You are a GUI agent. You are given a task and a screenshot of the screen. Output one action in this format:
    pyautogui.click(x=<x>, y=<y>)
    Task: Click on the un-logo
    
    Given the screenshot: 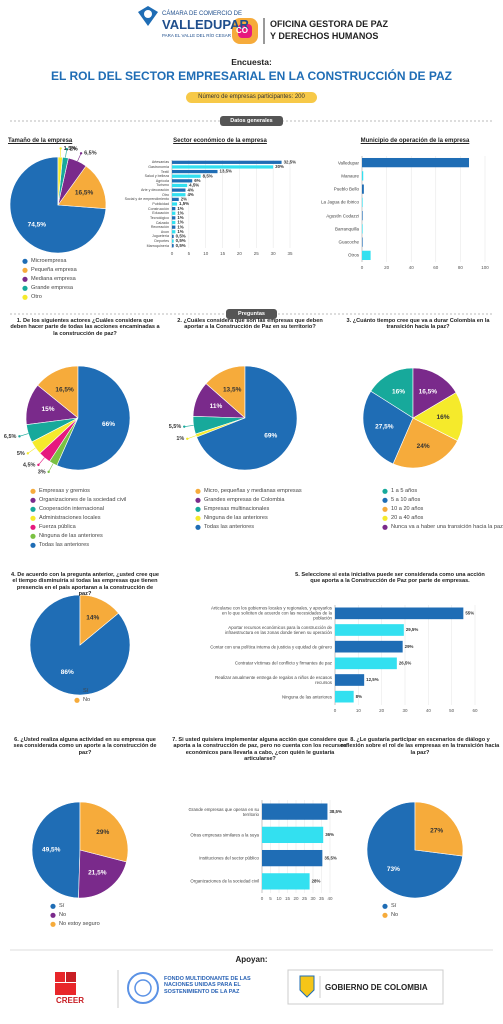 What is the action you would take?
    pyautogui.click(x=143, y=988)
    